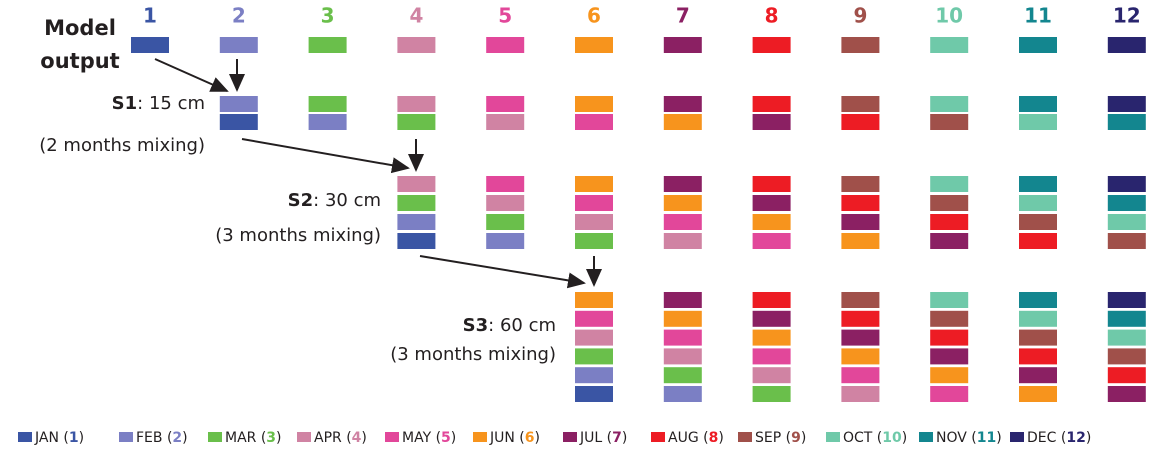  What do you see at coordinates (505, 16) in the screenshot?
I see `column-header: 5` at bounding box center [505, 16].